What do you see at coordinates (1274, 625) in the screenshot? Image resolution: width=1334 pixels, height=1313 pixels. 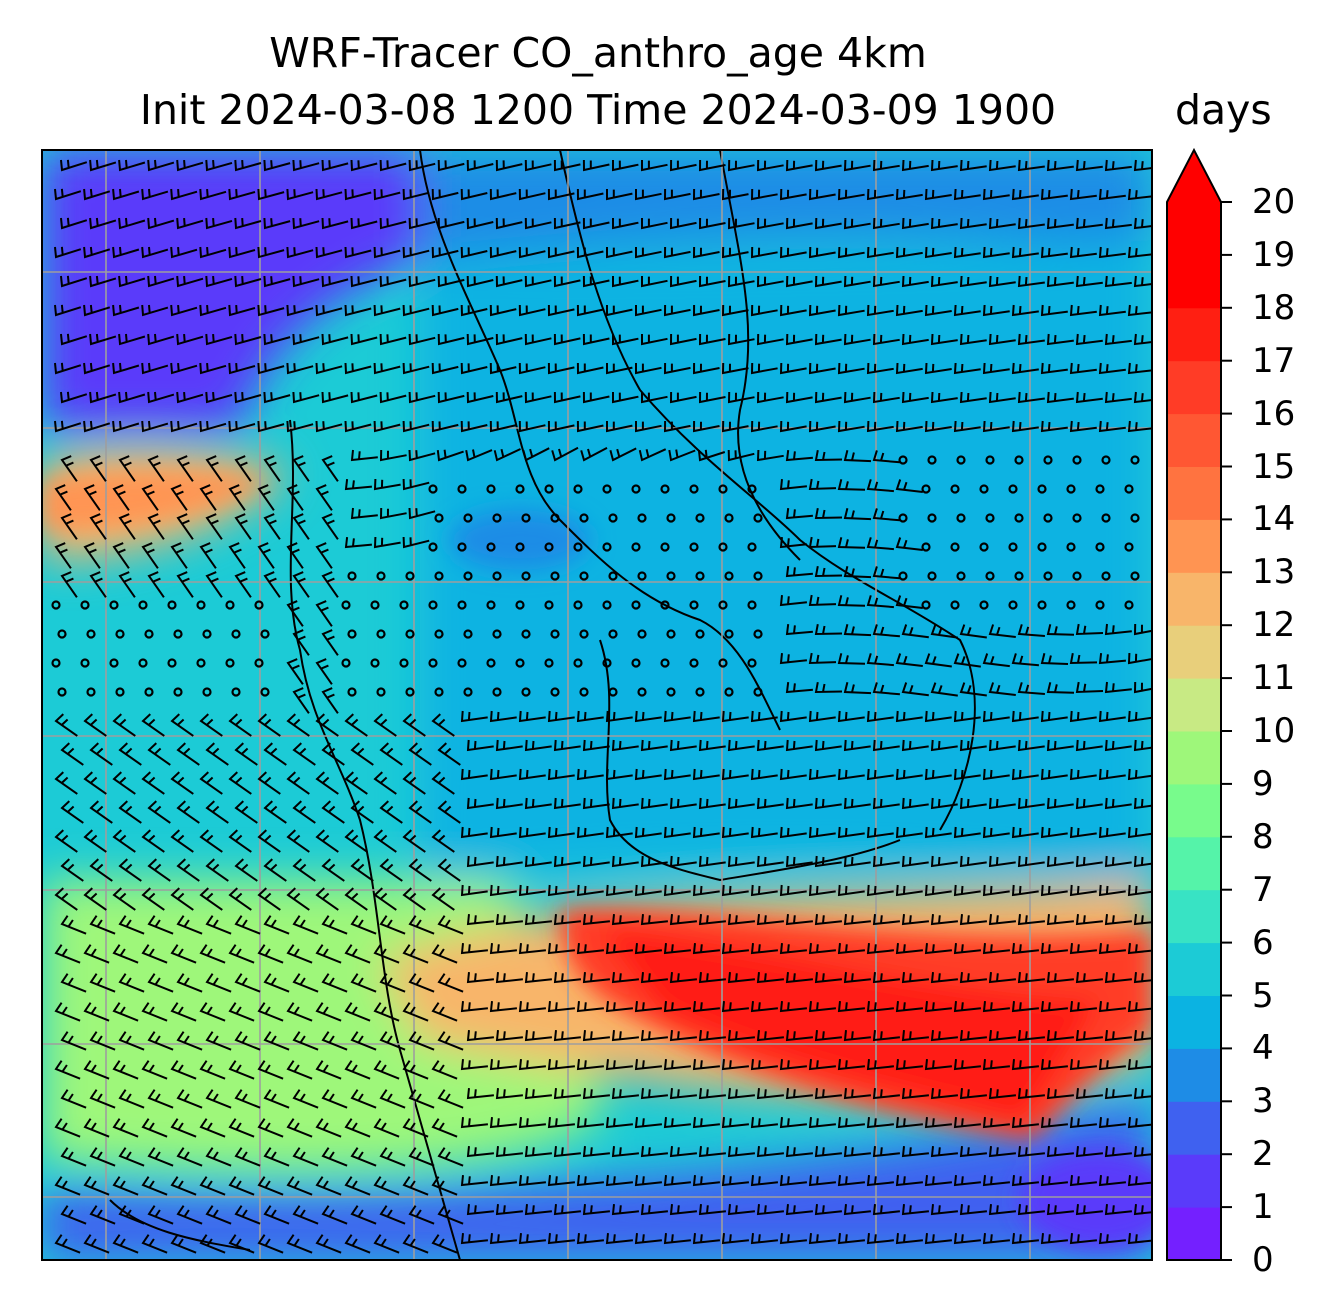 I see `colorbar-tick-label: 12` at bounding box center [1274, 625].